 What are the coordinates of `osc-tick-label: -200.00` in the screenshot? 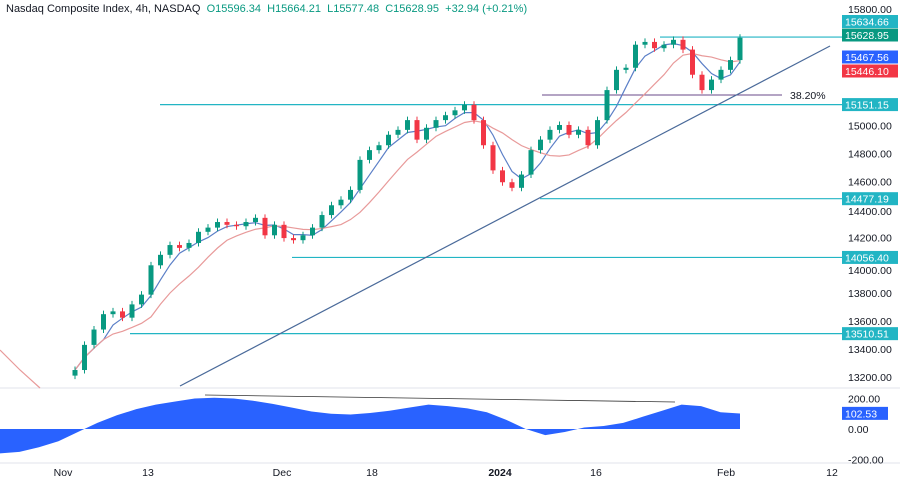 It's located at (866, 461).